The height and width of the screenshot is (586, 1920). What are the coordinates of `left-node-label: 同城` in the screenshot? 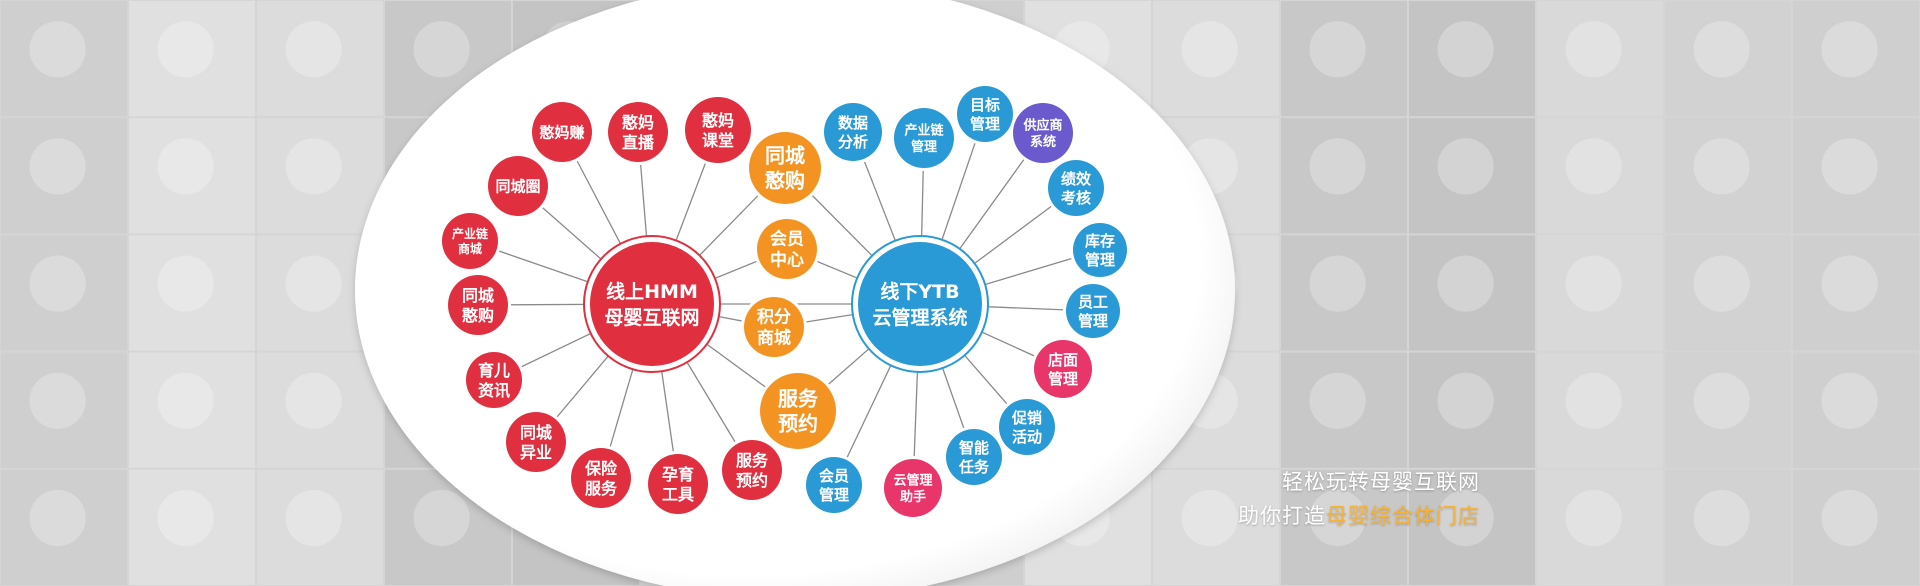 It's located at (536, 432).